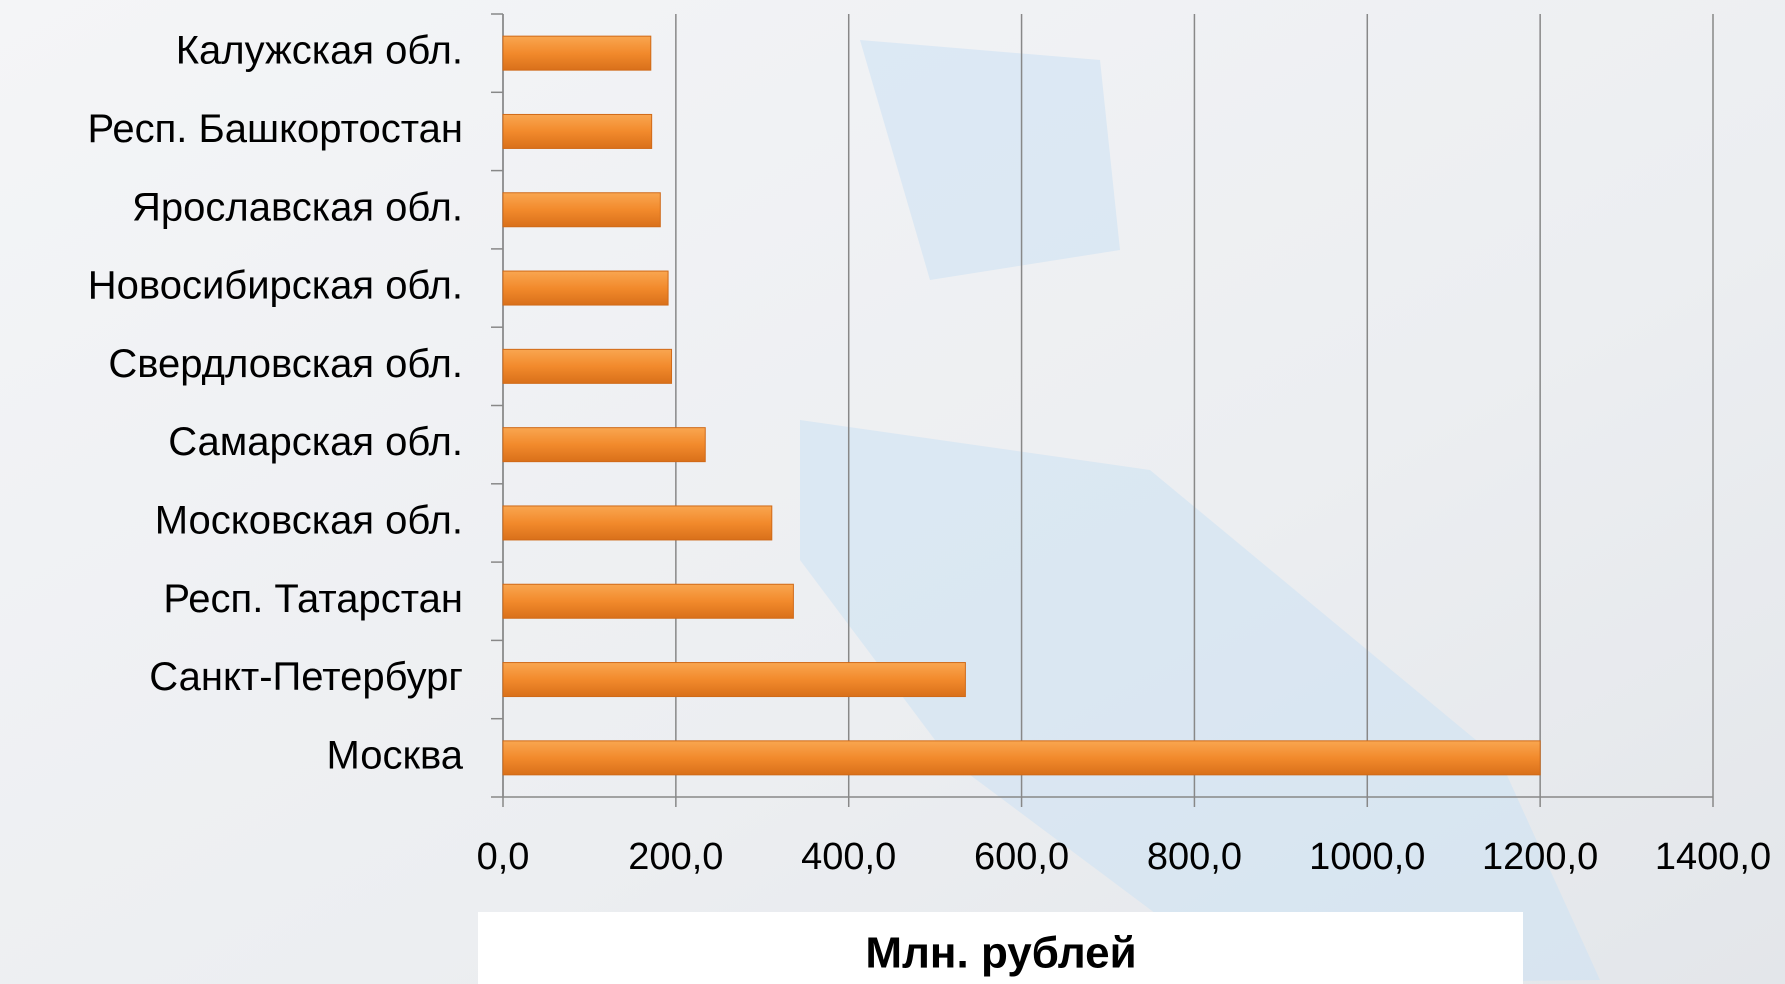 The height and width of the screenshot is (984, 1785). What do you see at coordinates (503, 857) in the screenshot?
I see `x-tick-label: 0,0` at bounding box center [503, 857].